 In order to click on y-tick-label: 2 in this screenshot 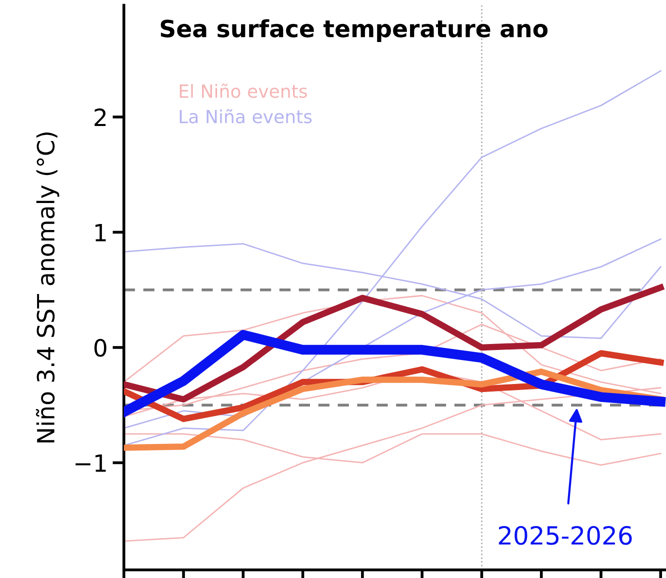, I will do `click(100, 117)`.